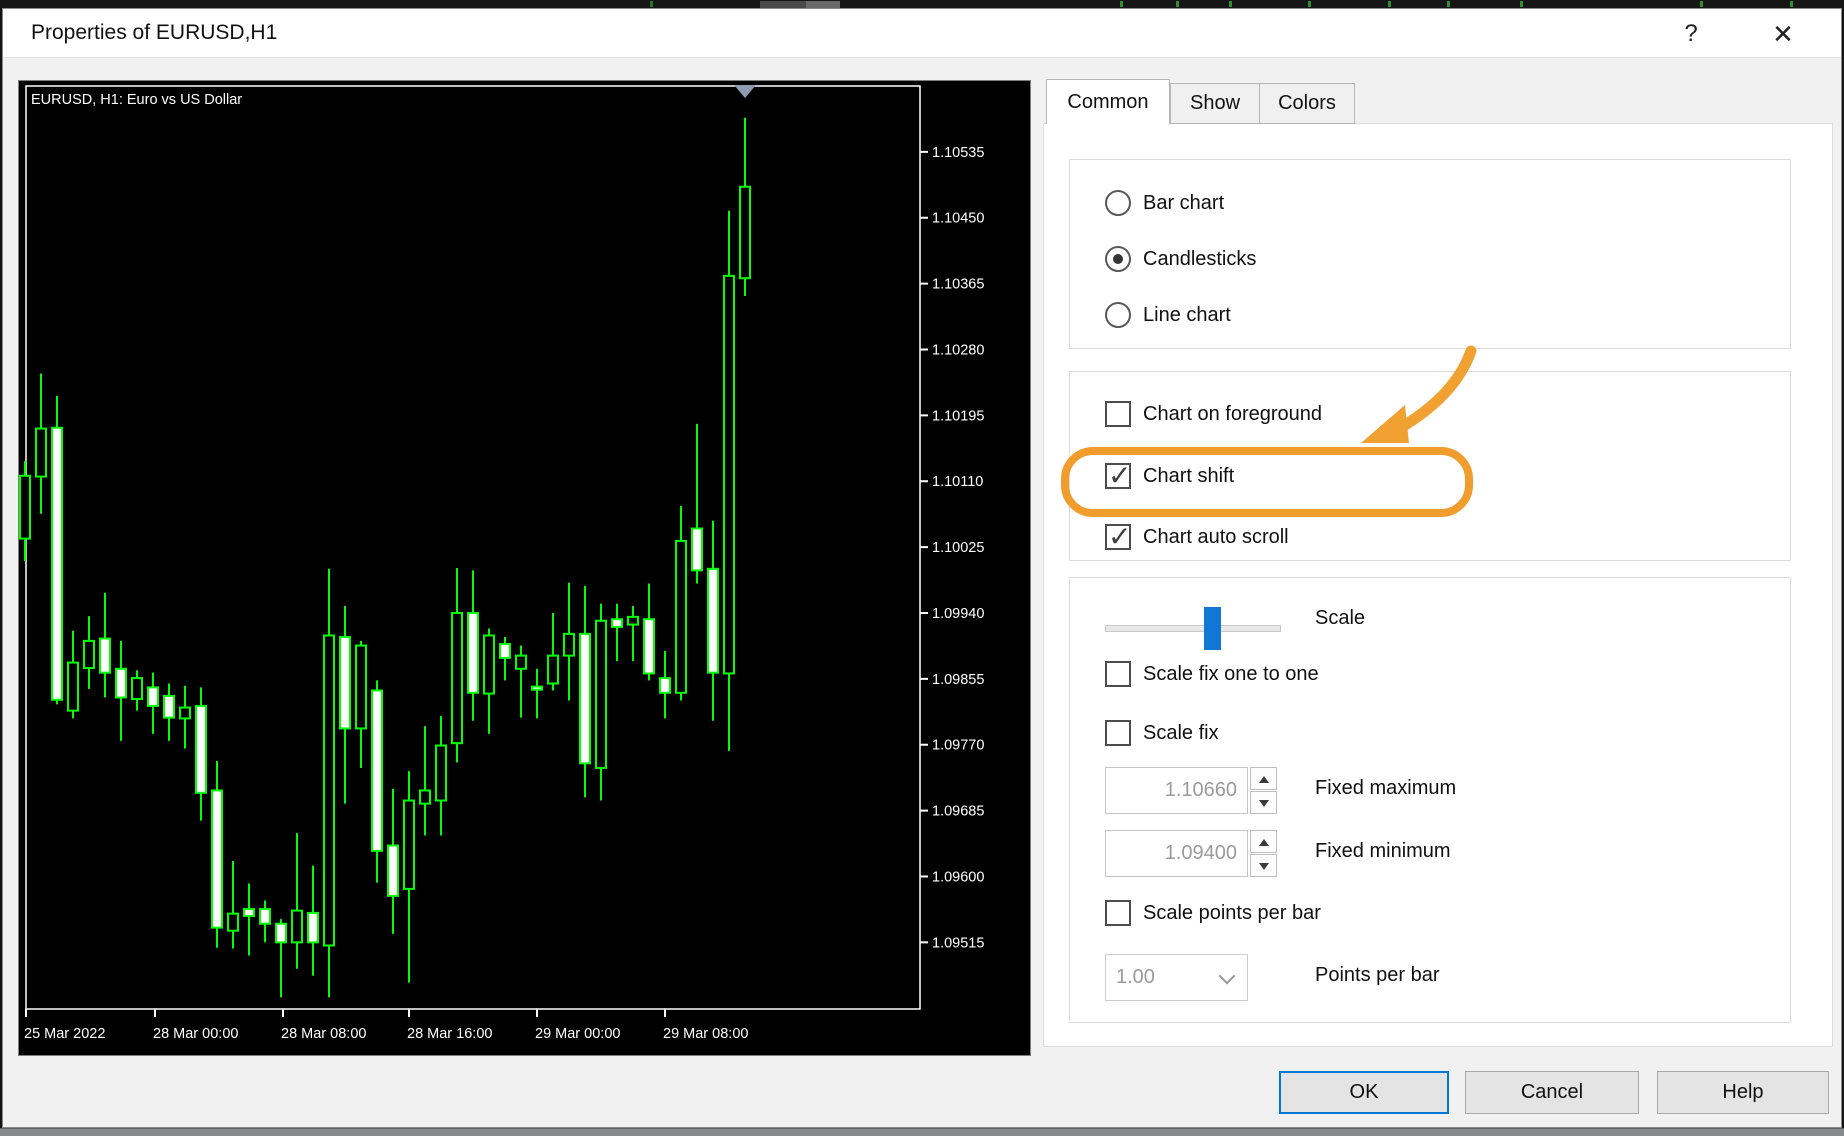 This screenshot has height=1136, width=1844. Describe the element at coordinates (922, 4) in the screenshot. I see `background-app-strip` at that location.